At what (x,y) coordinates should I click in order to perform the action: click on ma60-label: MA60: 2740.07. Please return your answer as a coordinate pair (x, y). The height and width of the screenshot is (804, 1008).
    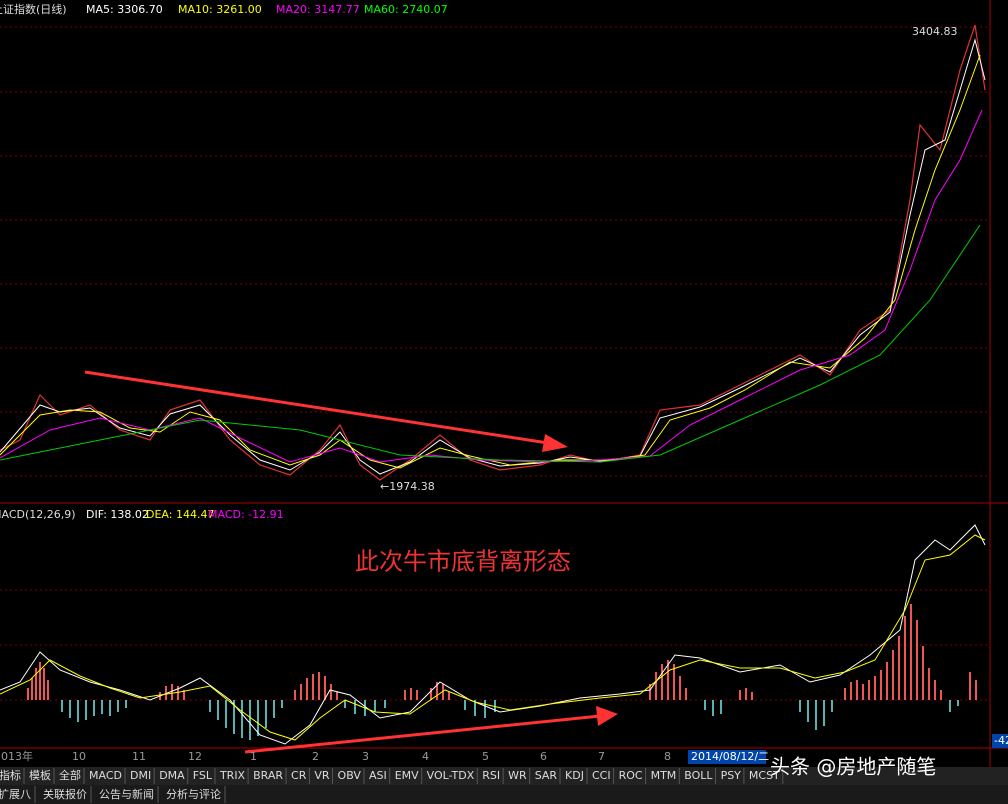
    Looking at the image, I should click on (406, 9).